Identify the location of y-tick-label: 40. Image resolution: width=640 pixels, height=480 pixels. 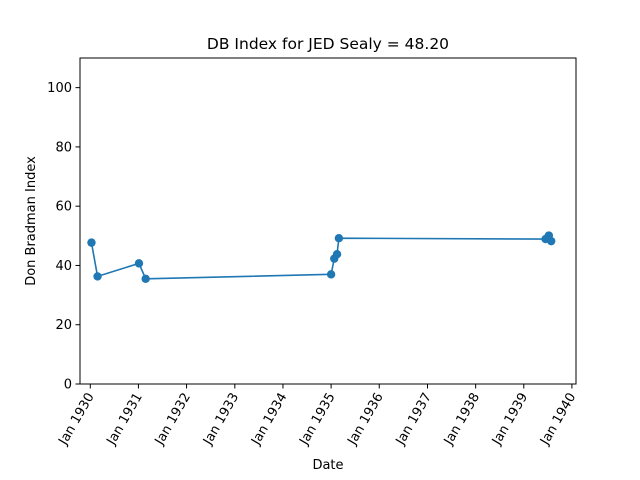
(63, 266).